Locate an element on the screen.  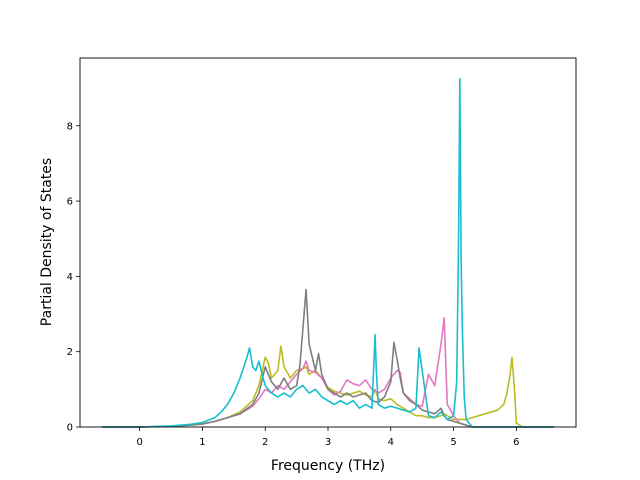
x-tick-label: 0 is located at coordinates (139, 442).